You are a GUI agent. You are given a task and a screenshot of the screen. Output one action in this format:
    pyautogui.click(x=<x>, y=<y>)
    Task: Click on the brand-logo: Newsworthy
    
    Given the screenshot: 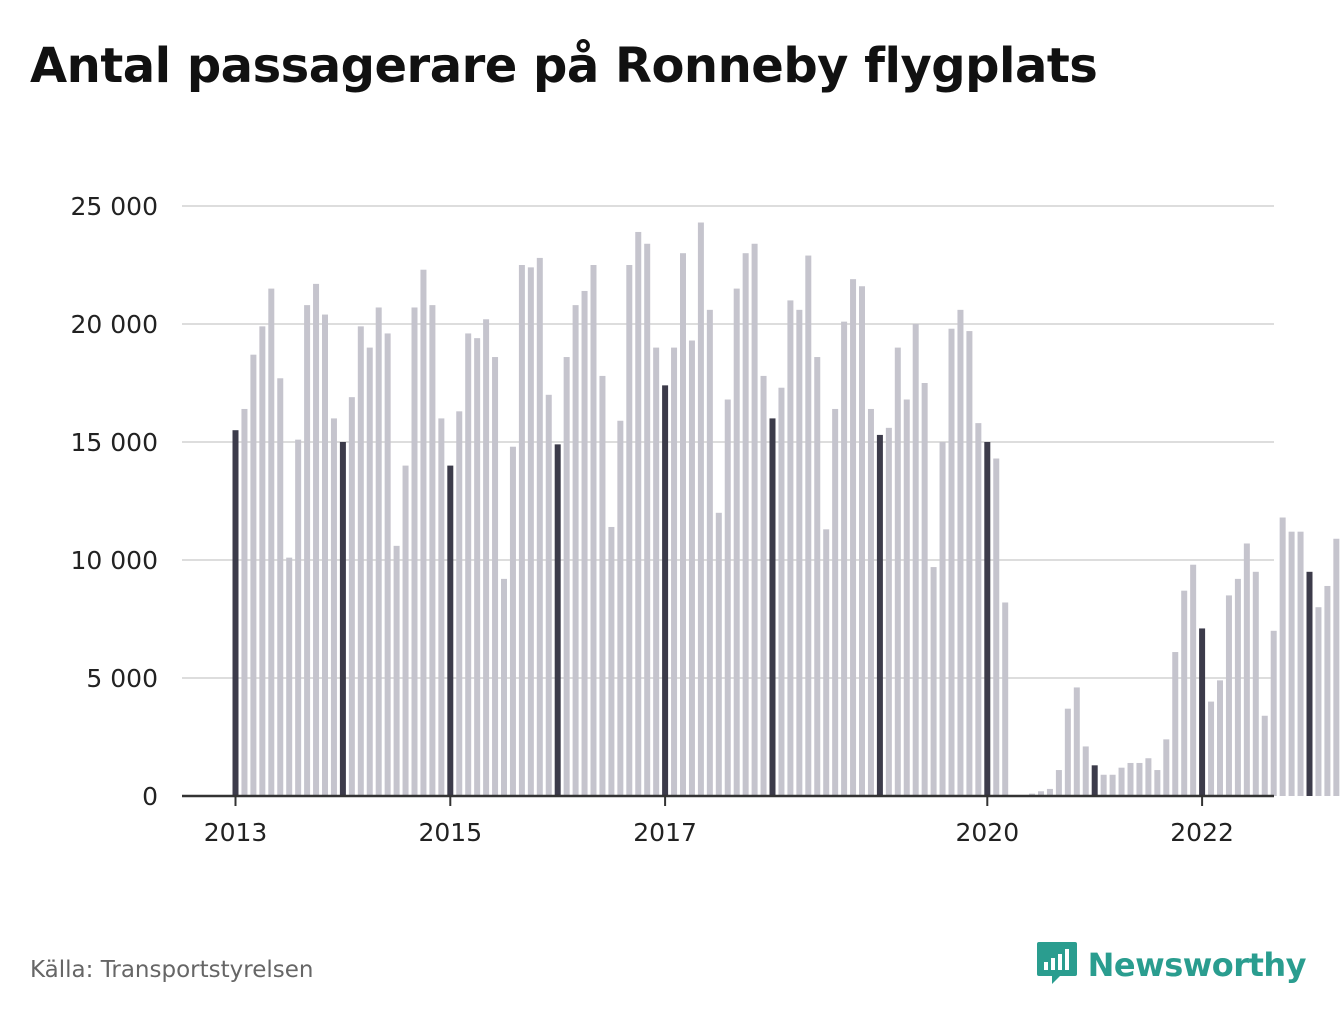 What is the action you would take?
    pyautogui.click(x=1171, y=965)
    